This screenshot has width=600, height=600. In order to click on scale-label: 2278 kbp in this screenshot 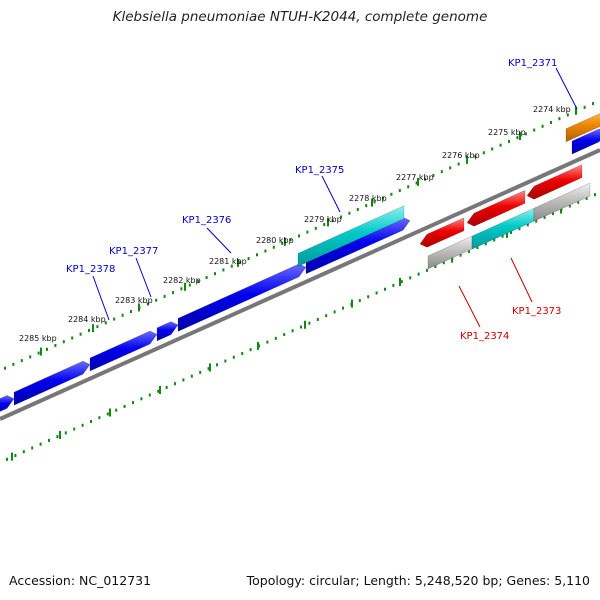, I will do `click(368, 198)`.